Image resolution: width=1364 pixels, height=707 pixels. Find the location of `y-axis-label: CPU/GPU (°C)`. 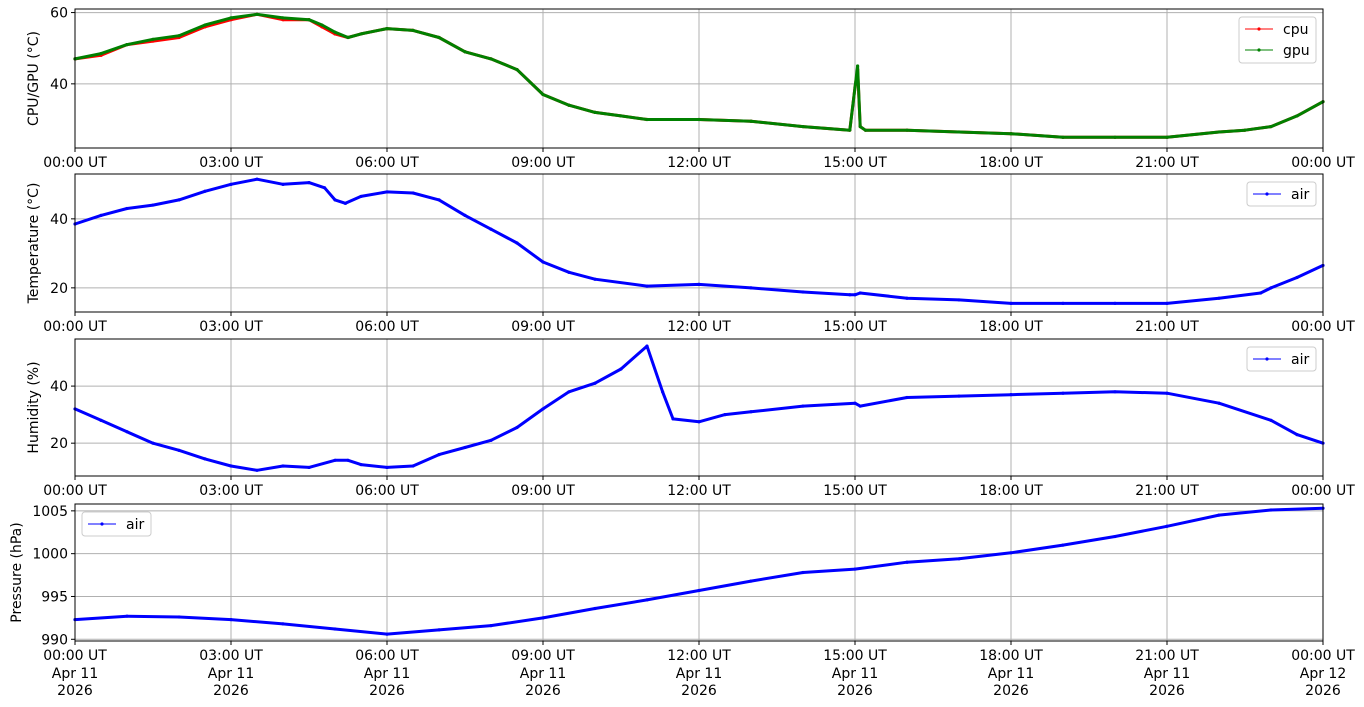

y-axis-label: CPU/GPU (°C) is located at coordinates (34, 78).